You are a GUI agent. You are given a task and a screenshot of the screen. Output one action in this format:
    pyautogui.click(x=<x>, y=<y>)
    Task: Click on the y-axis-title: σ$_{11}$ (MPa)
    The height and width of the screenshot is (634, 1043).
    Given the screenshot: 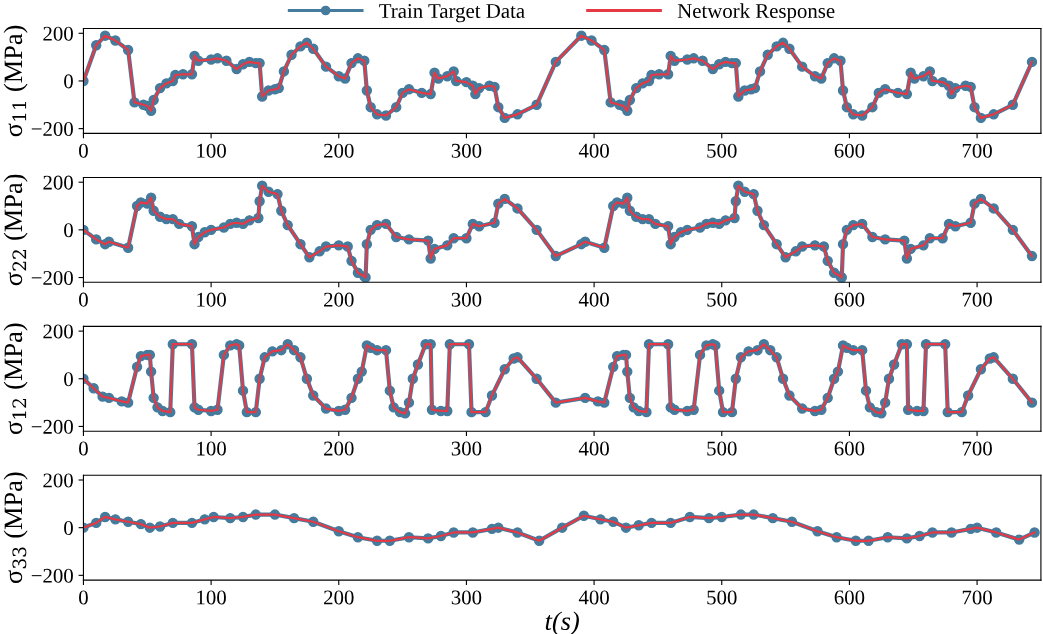 What is the action you would take?
    pyautogui.click(x=15, y=81)
    